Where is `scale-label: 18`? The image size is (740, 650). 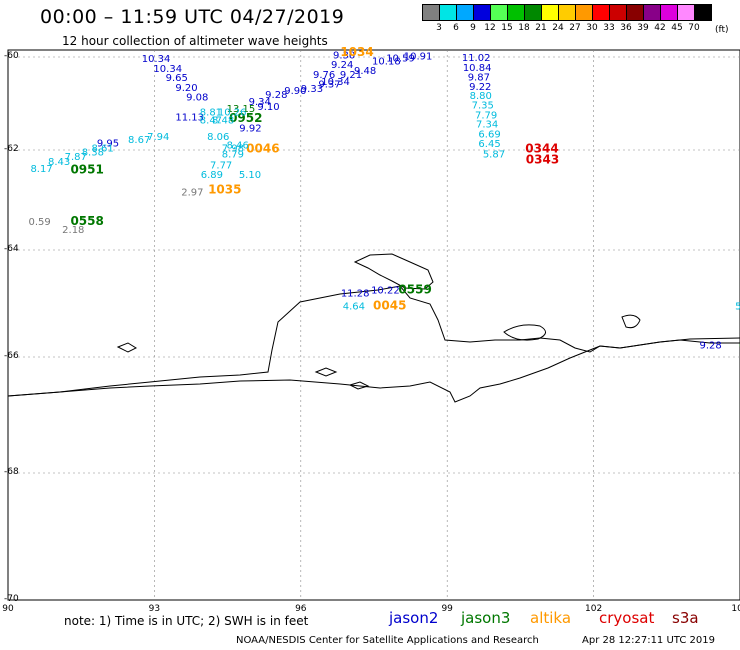
scale-label: 18 is located at coordinates (524, 28).